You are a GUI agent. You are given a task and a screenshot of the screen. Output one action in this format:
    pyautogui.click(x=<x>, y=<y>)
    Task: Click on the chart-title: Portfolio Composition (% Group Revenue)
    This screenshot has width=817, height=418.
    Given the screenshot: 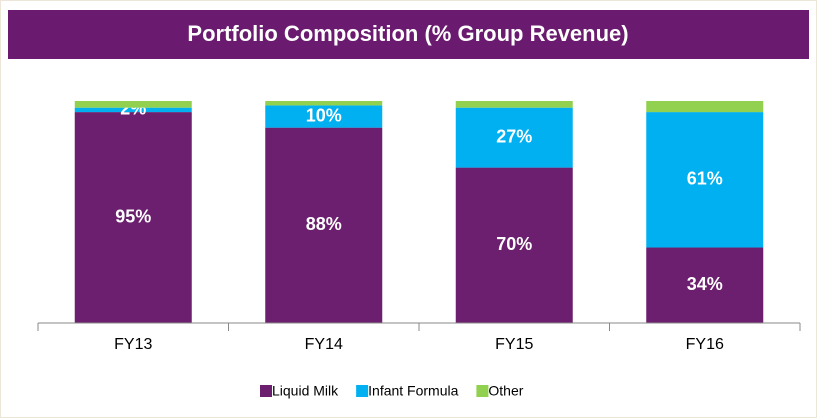 What is the action you would take?
    pyautogui.click(x=407, y=33)
    